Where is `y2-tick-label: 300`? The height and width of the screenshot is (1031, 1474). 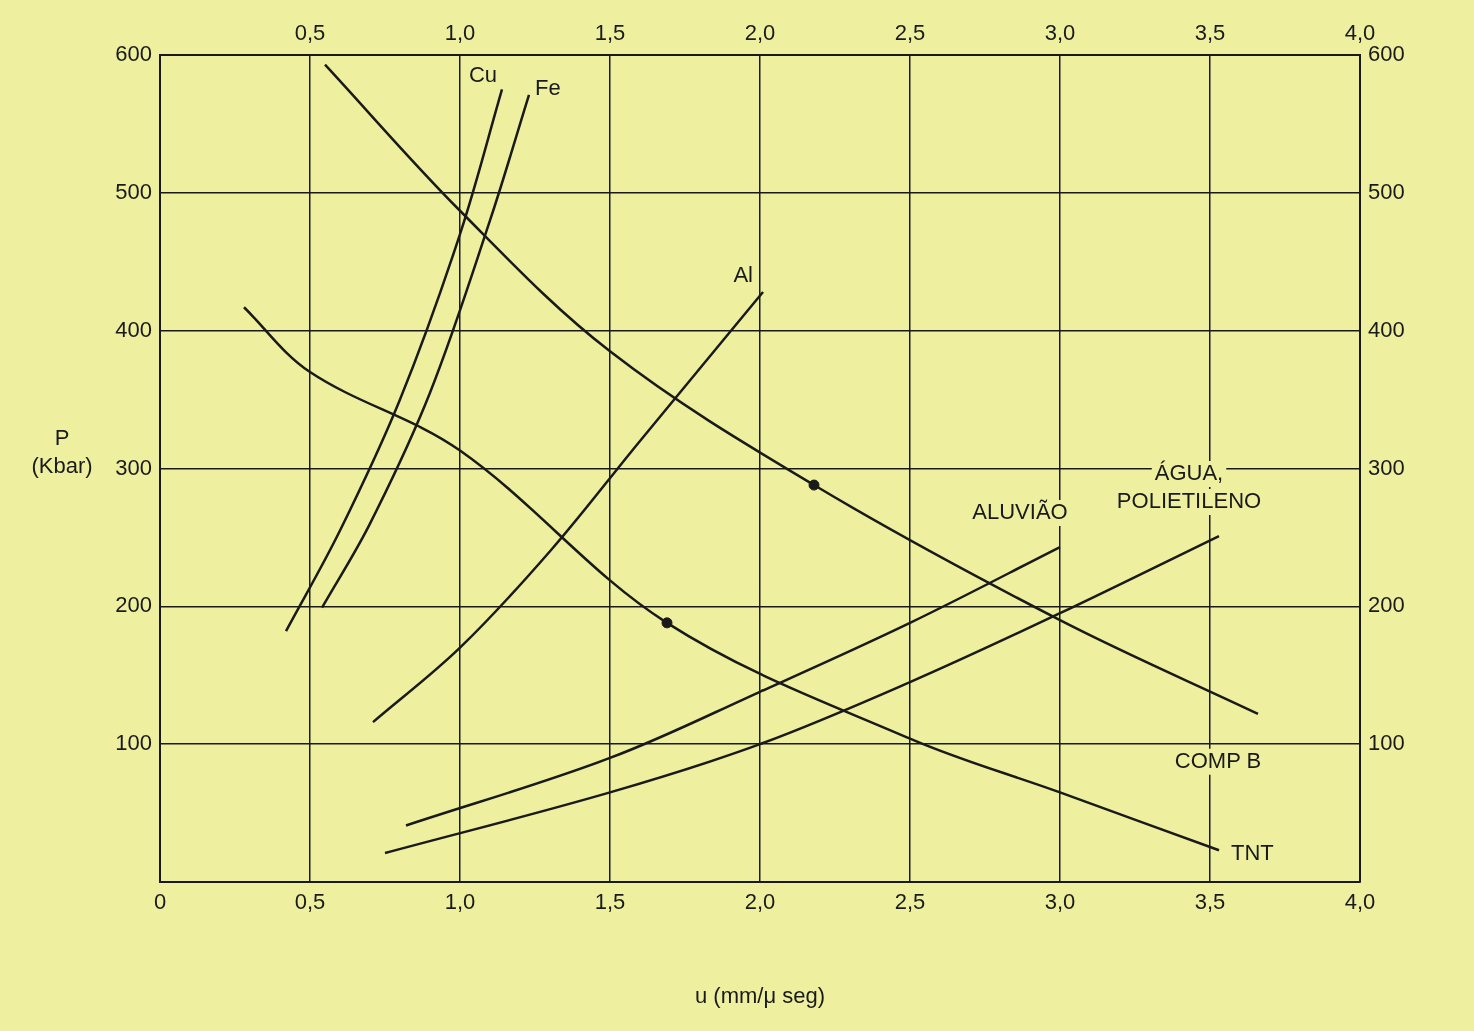
y2-tick-label: 300 is located at coordinates (1386, 467).